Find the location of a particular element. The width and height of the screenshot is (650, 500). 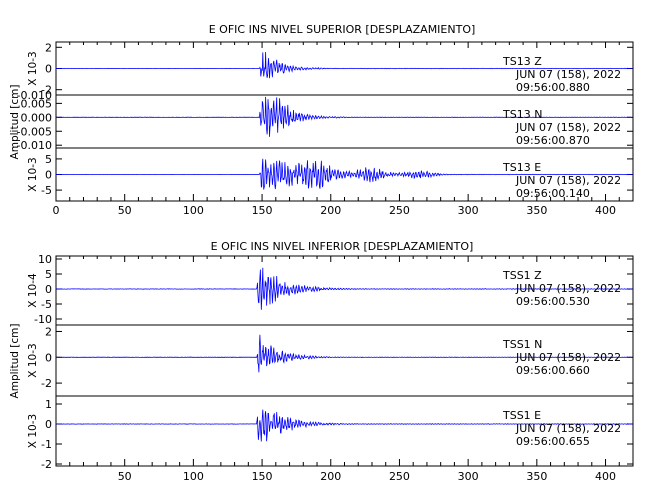

station-label: TS13 N is located at coordinates (522, 114).